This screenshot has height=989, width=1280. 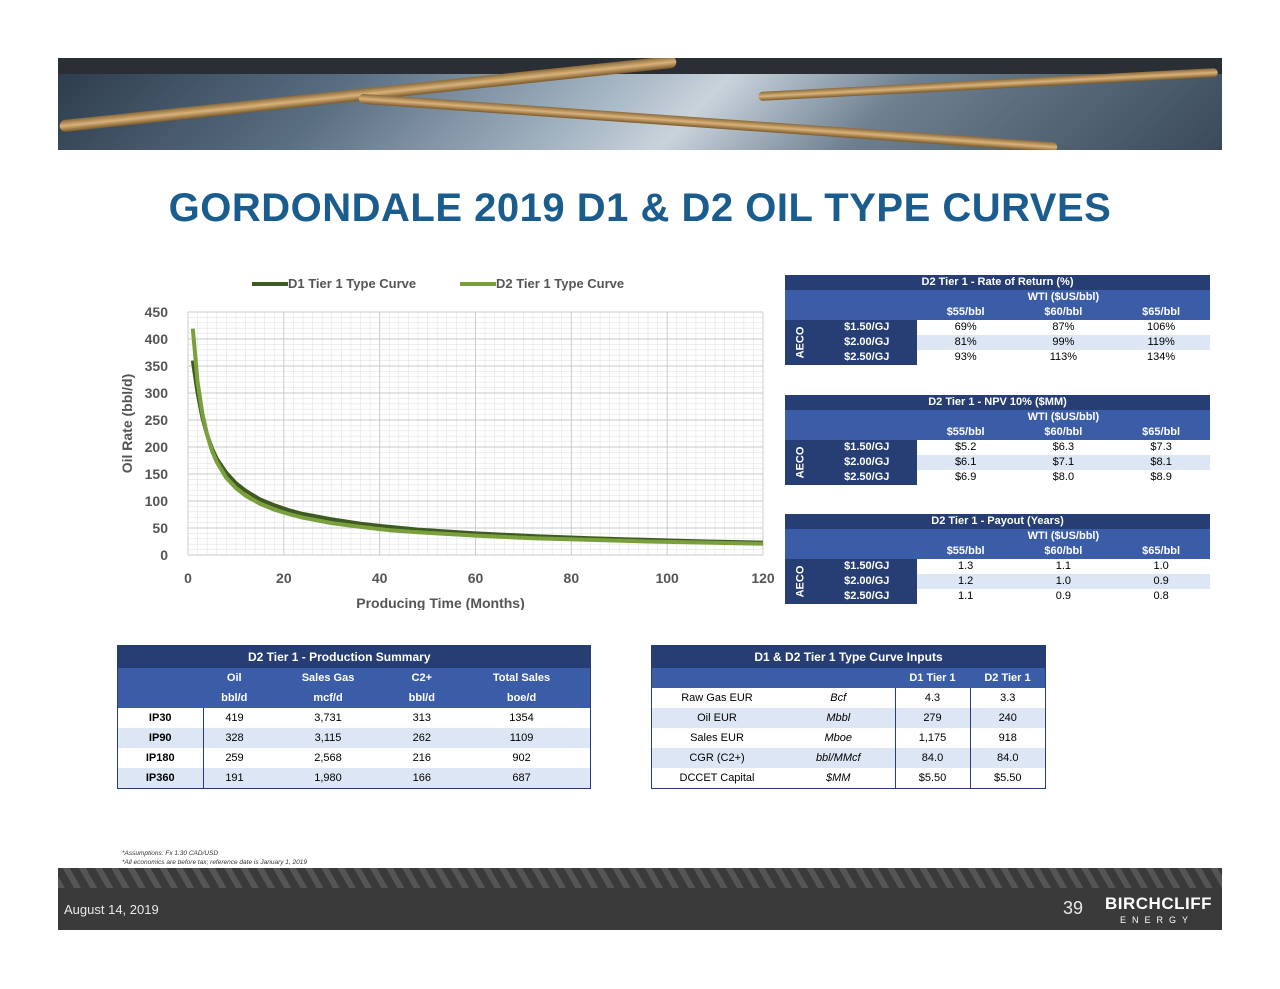 I want to click on col-header: Oil, so click(x=234, y=678).